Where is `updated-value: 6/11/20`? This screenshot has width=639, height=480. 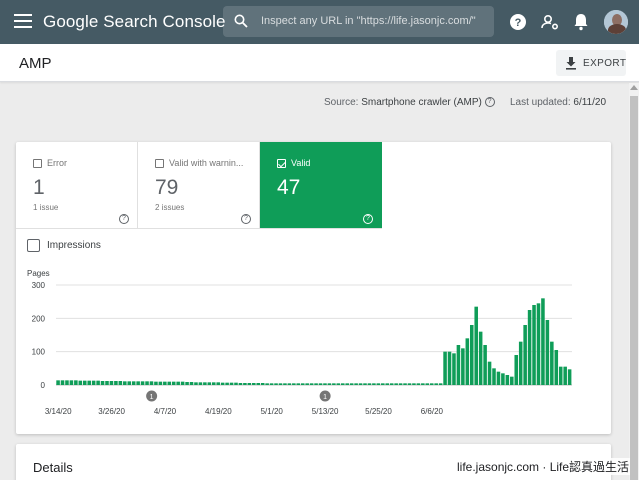
updated-value: 6/11/20 is located at coordinates (590, 102).